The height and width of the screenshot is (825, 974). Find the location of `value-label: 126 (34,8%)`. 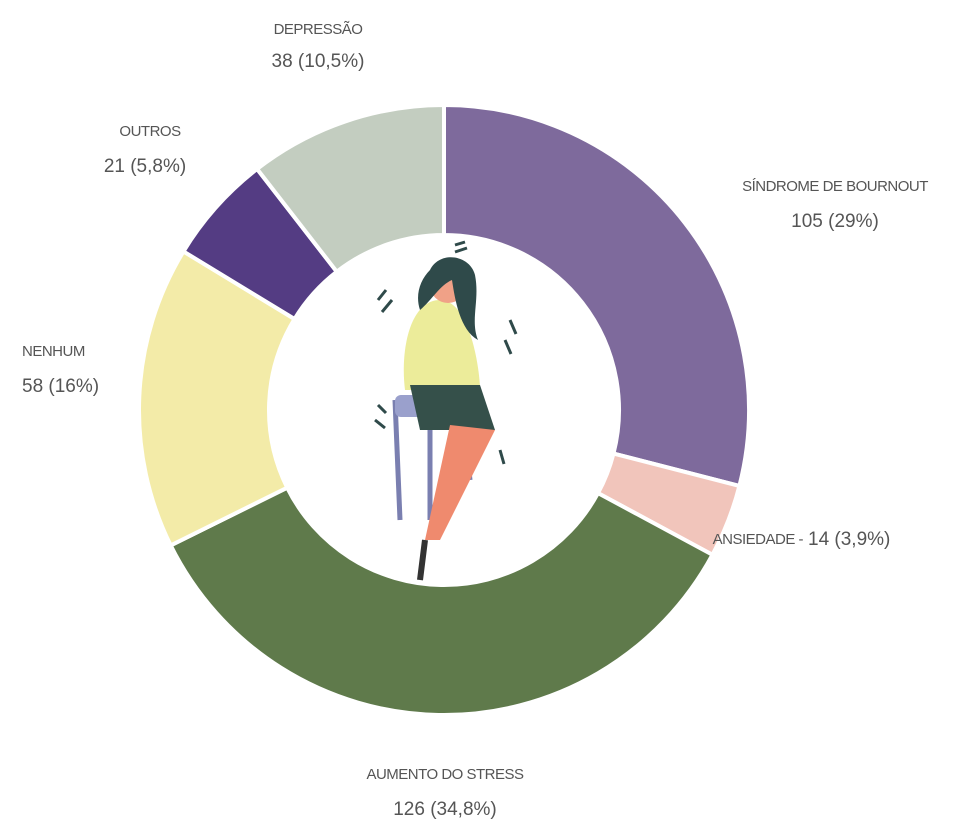

value-label: 126 (34,8%) is located at coordinates (445, 809).